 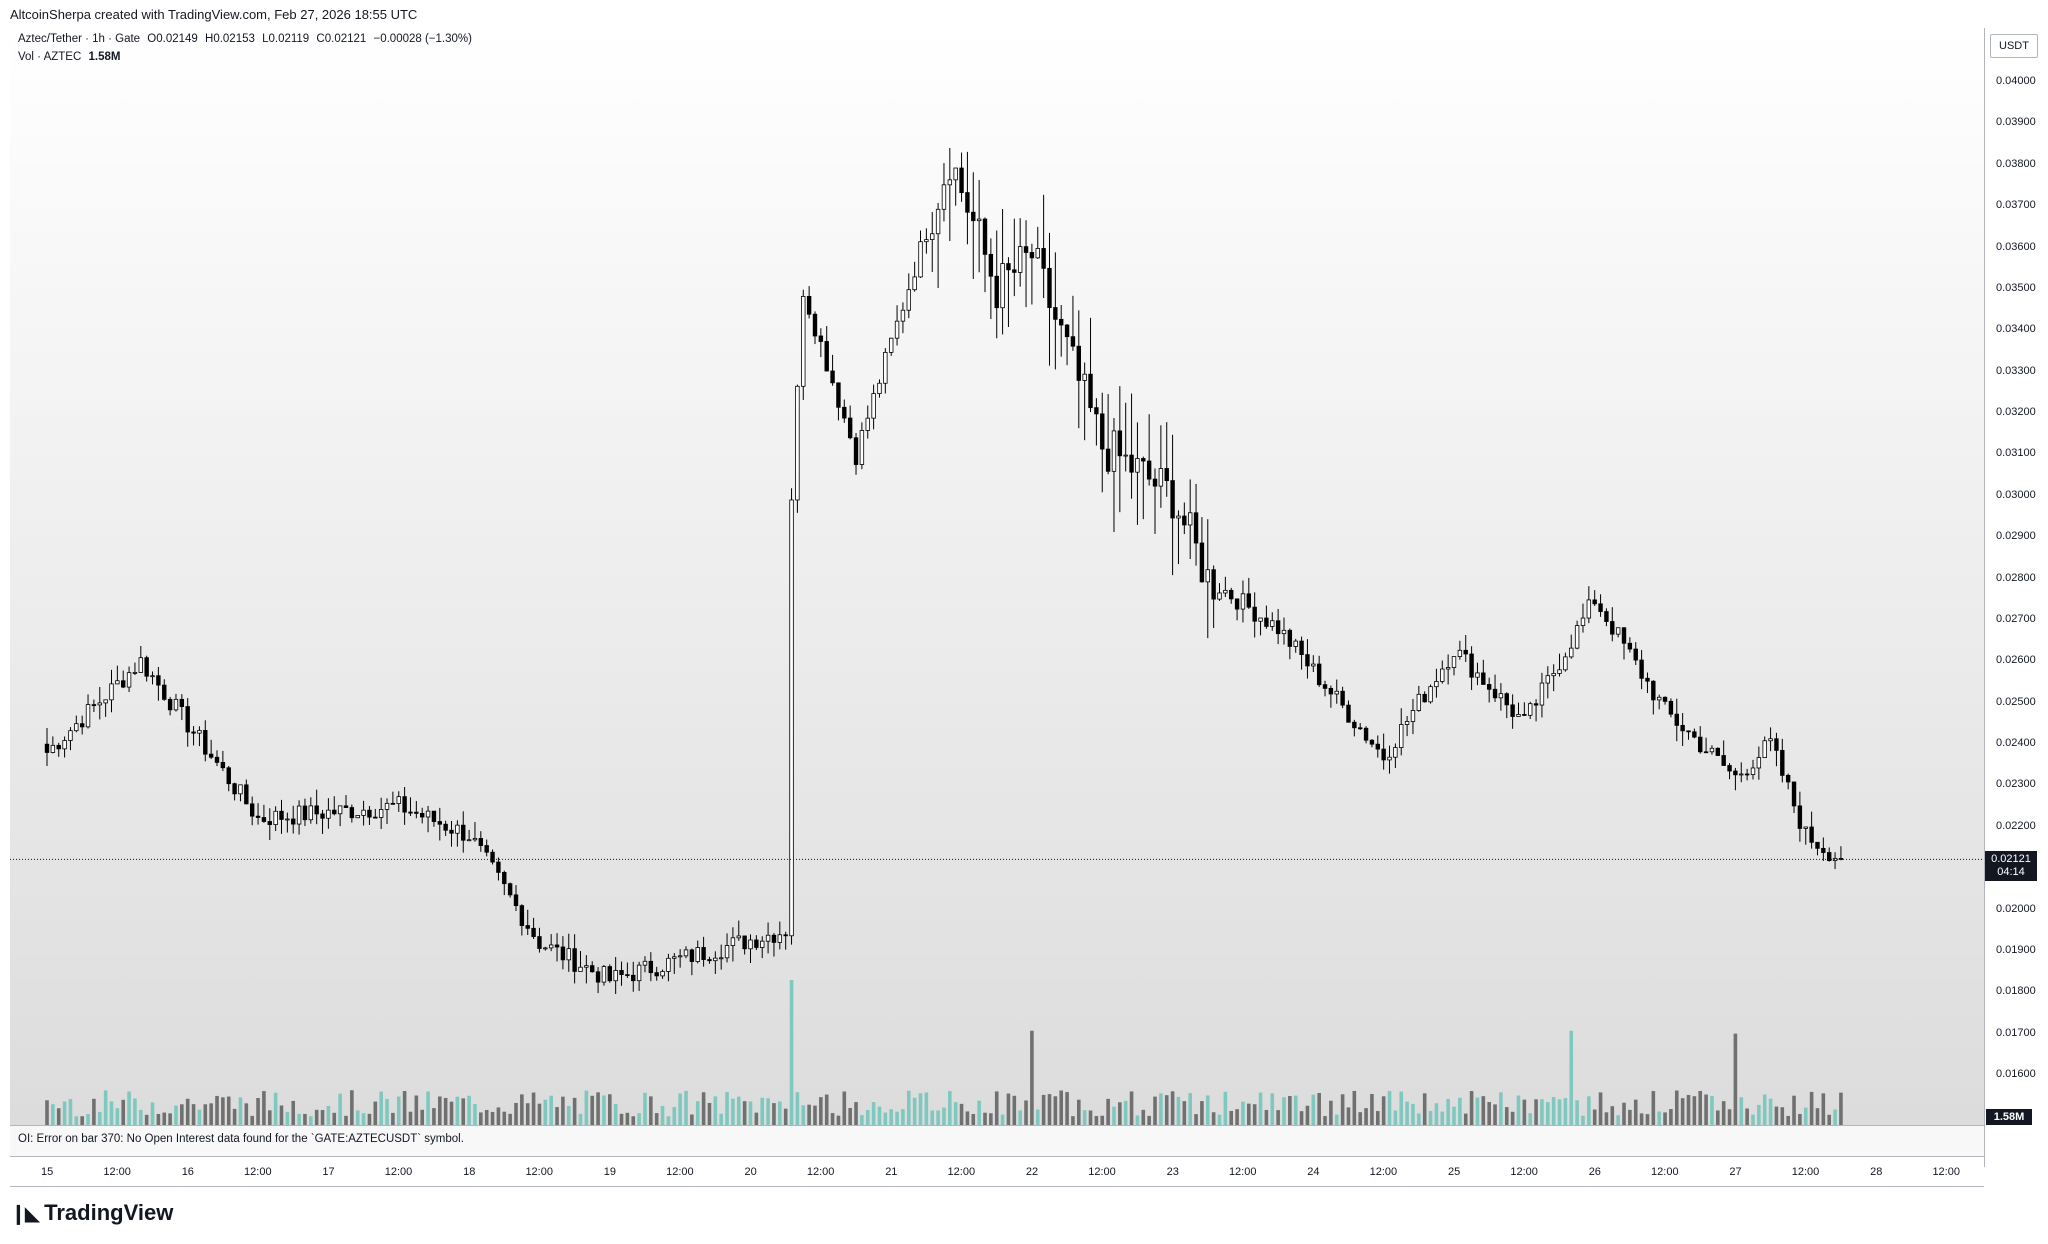 I want to click on price-tick-label: 0.04000, so click(x=2016, y=81).